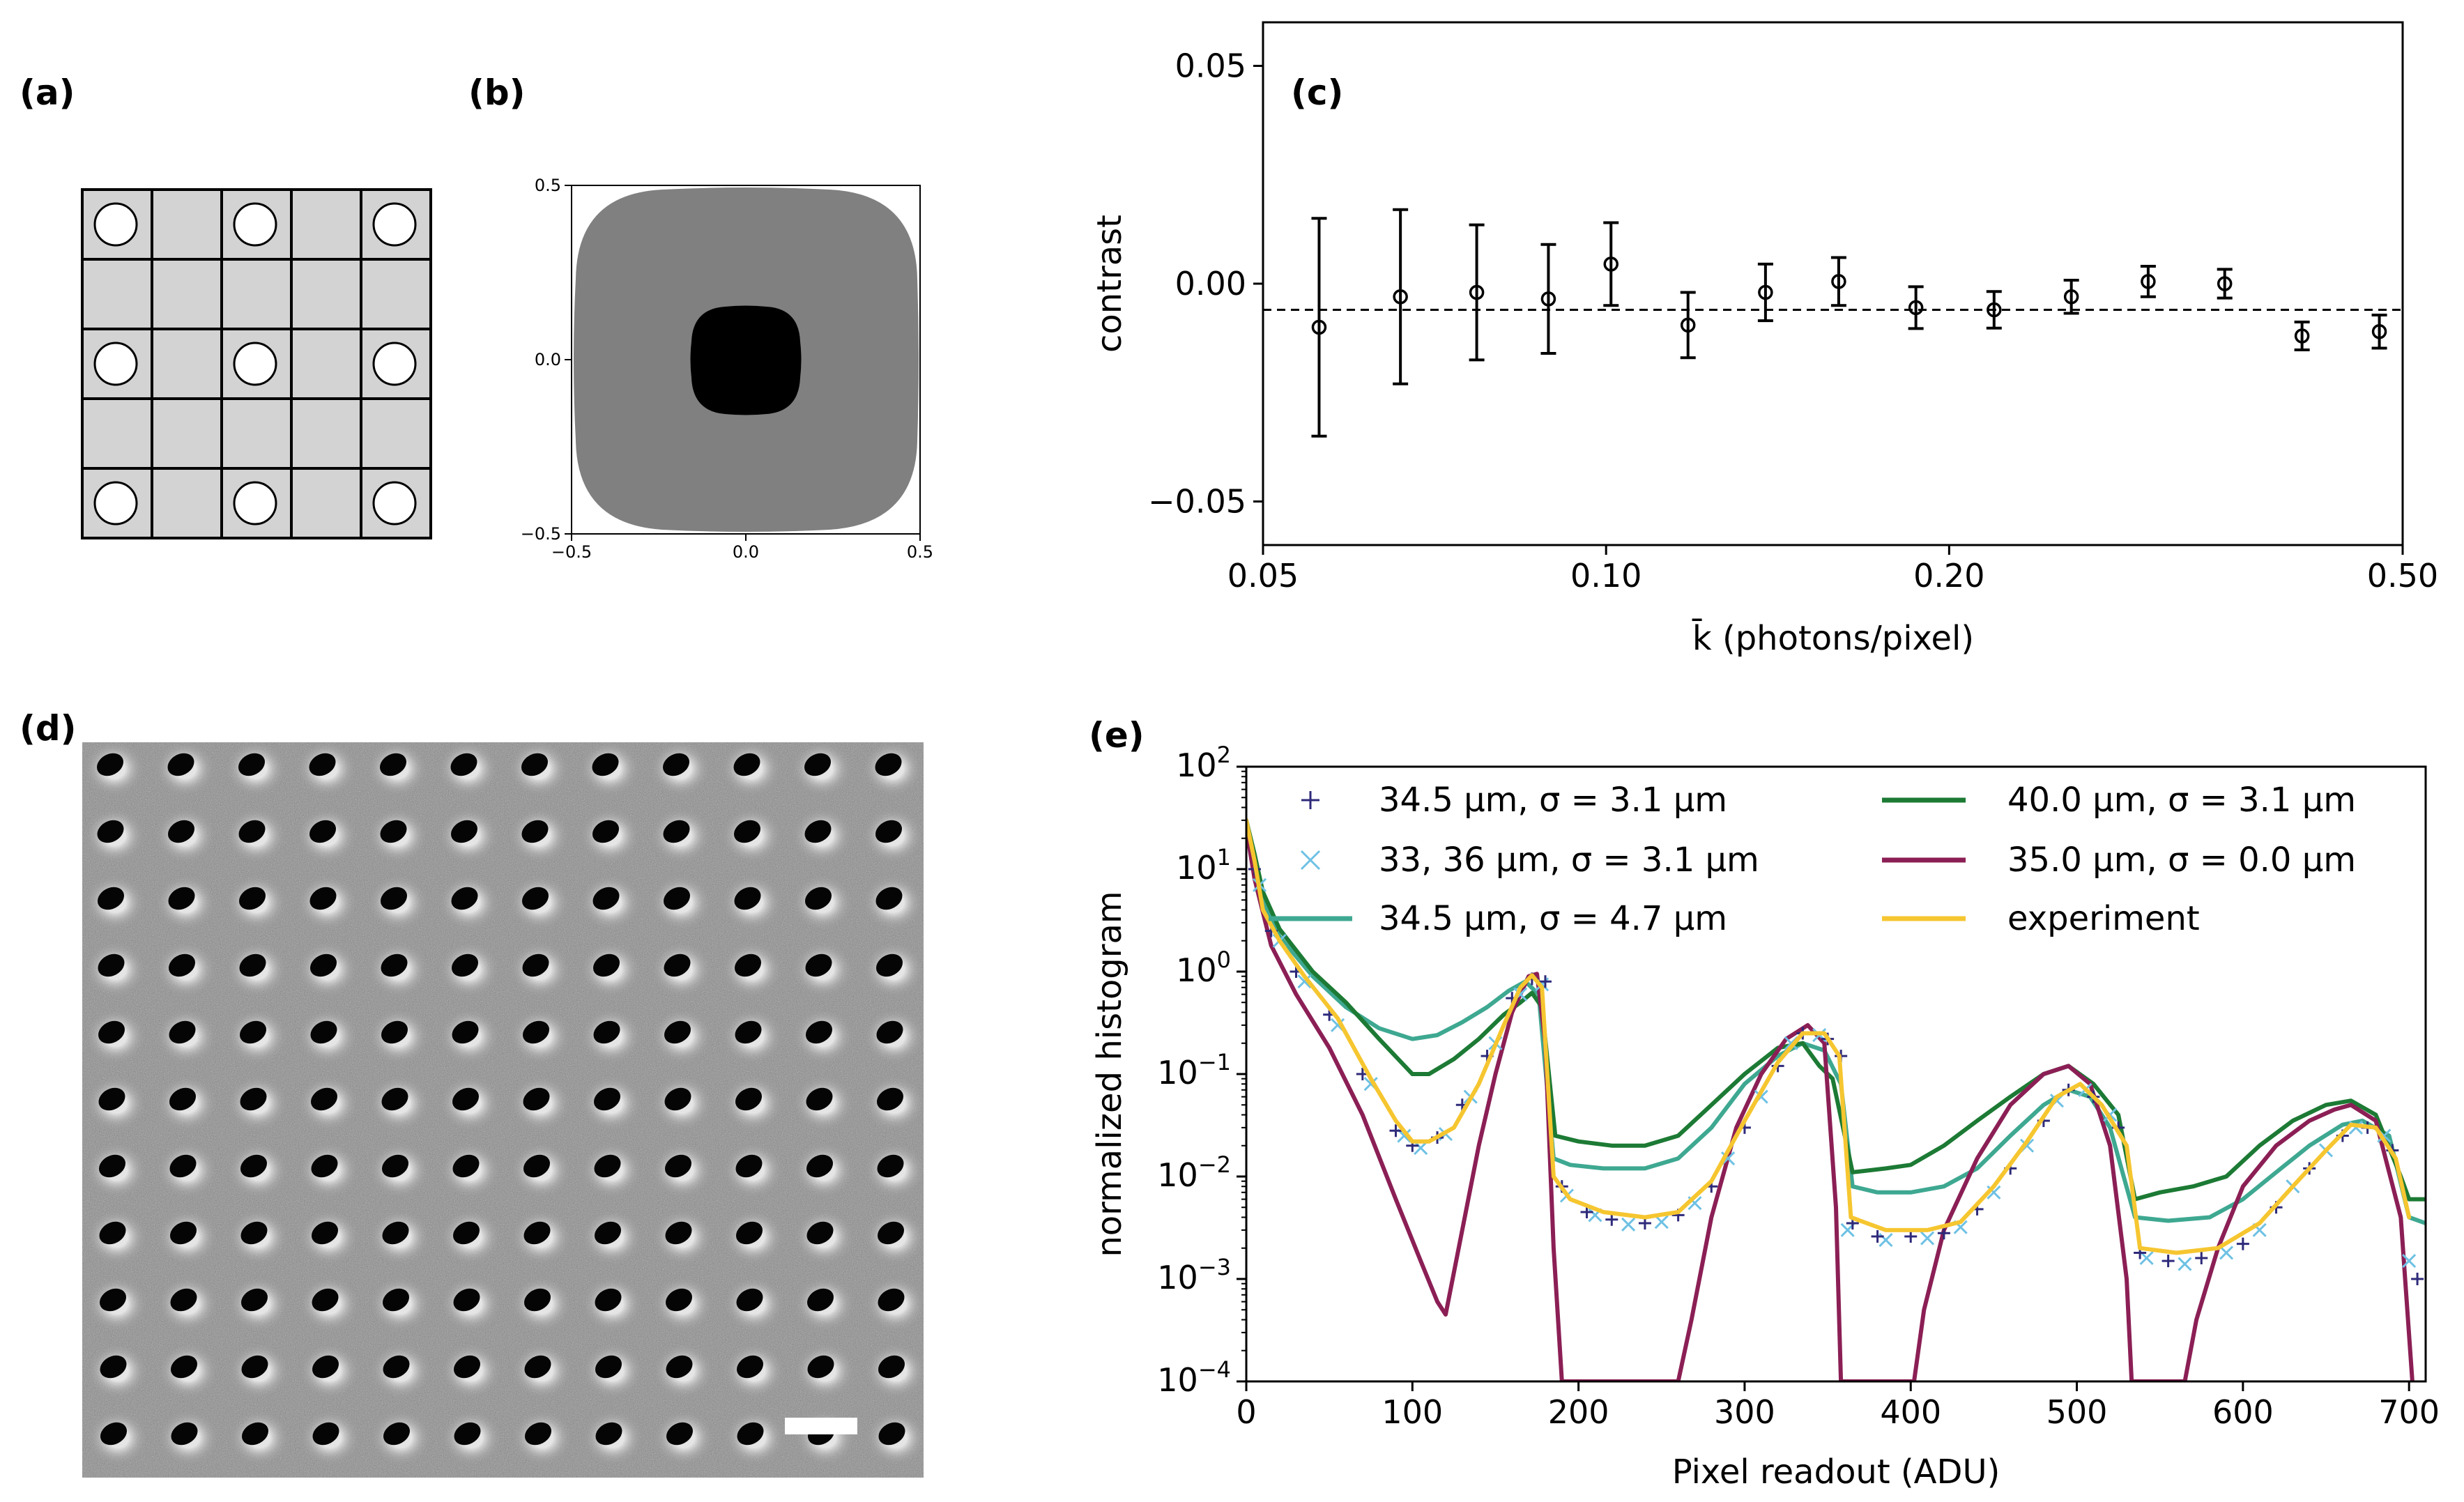  What do you see at coordinates (1317, 92) in the screenshot?
I see `panel-label-c: (c)` at bounding box center [1317, 92].